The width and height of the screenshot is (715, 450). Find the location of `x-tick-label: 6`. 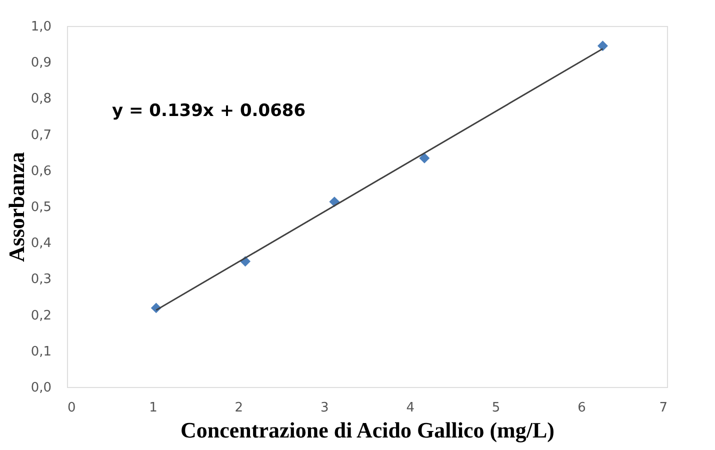

x-tick-label: 6 is located at coordinates (582, 408).